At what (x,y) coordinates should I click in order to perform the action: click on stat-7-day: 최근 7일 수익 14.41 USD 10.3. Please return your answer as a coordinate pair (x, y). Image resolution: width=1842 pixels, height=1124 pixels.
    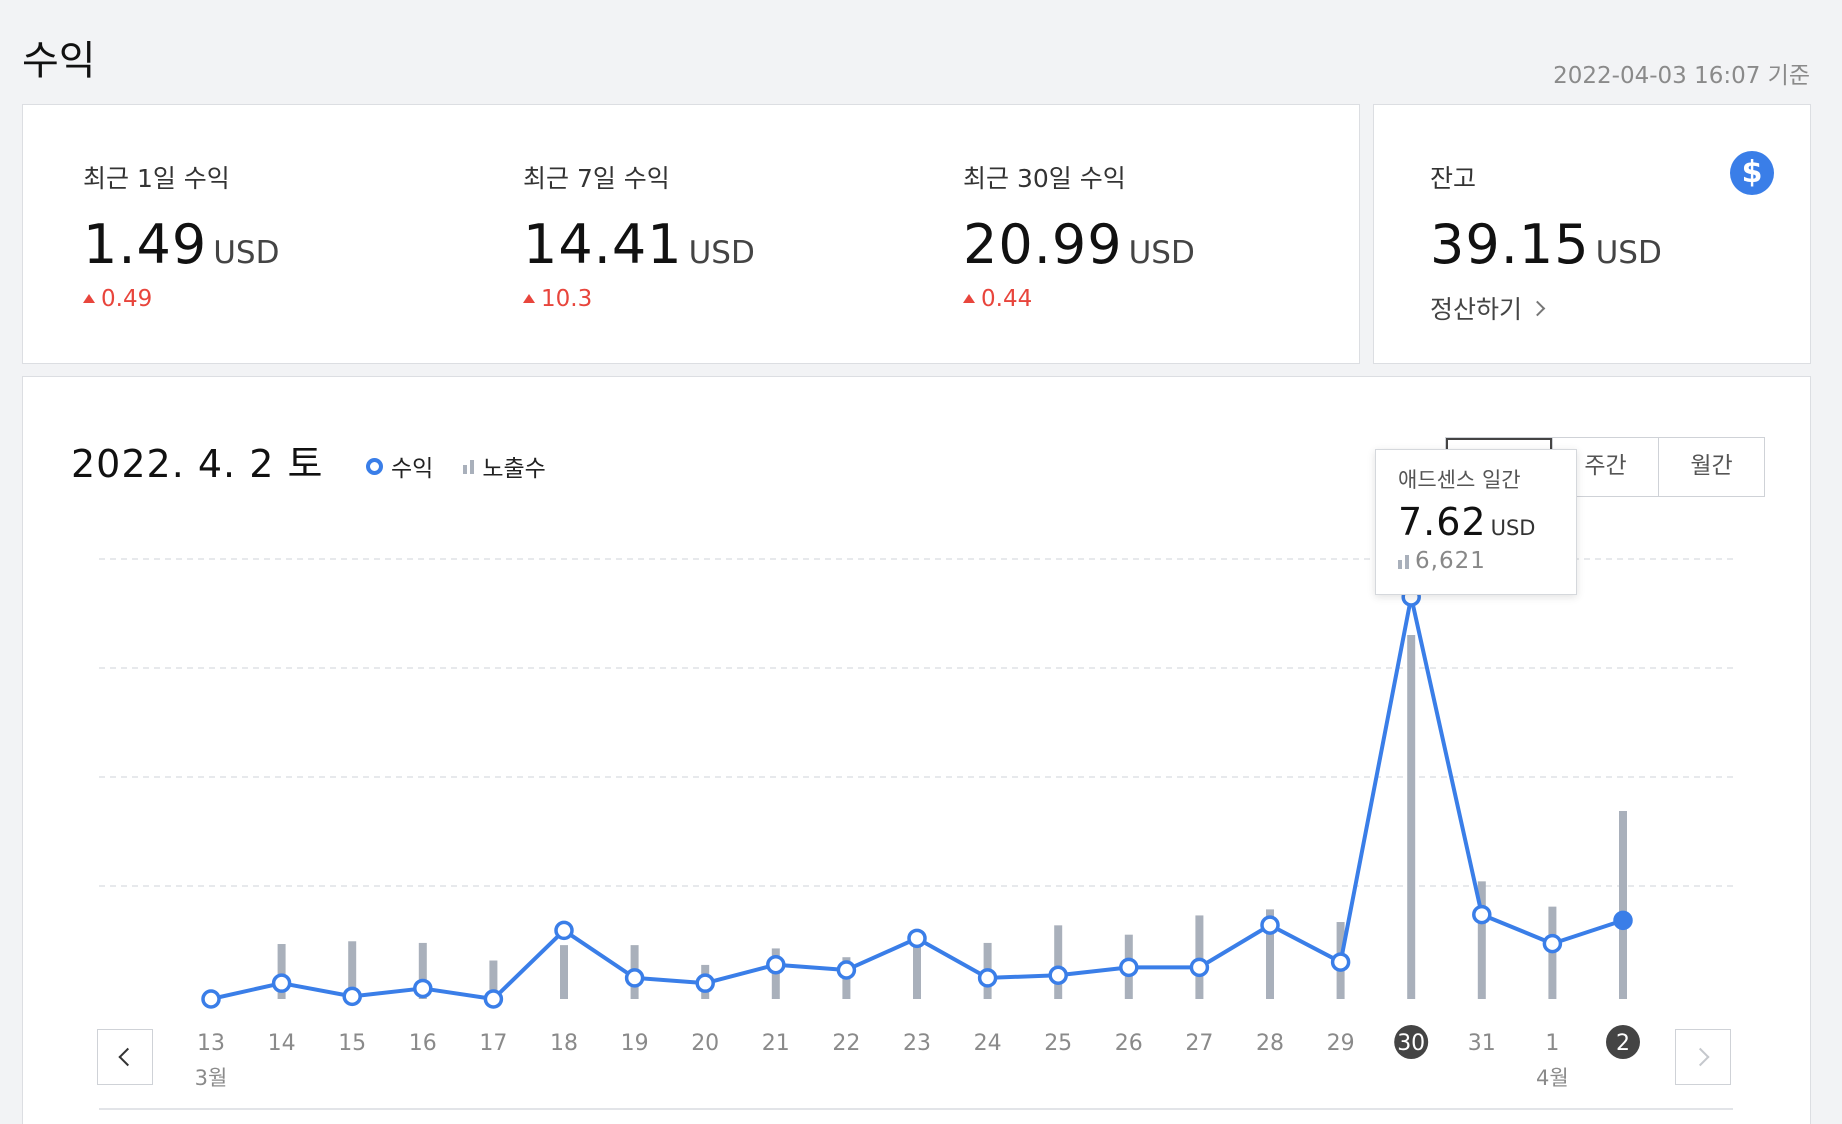
    Looking at the image, I should click on (639, 235).